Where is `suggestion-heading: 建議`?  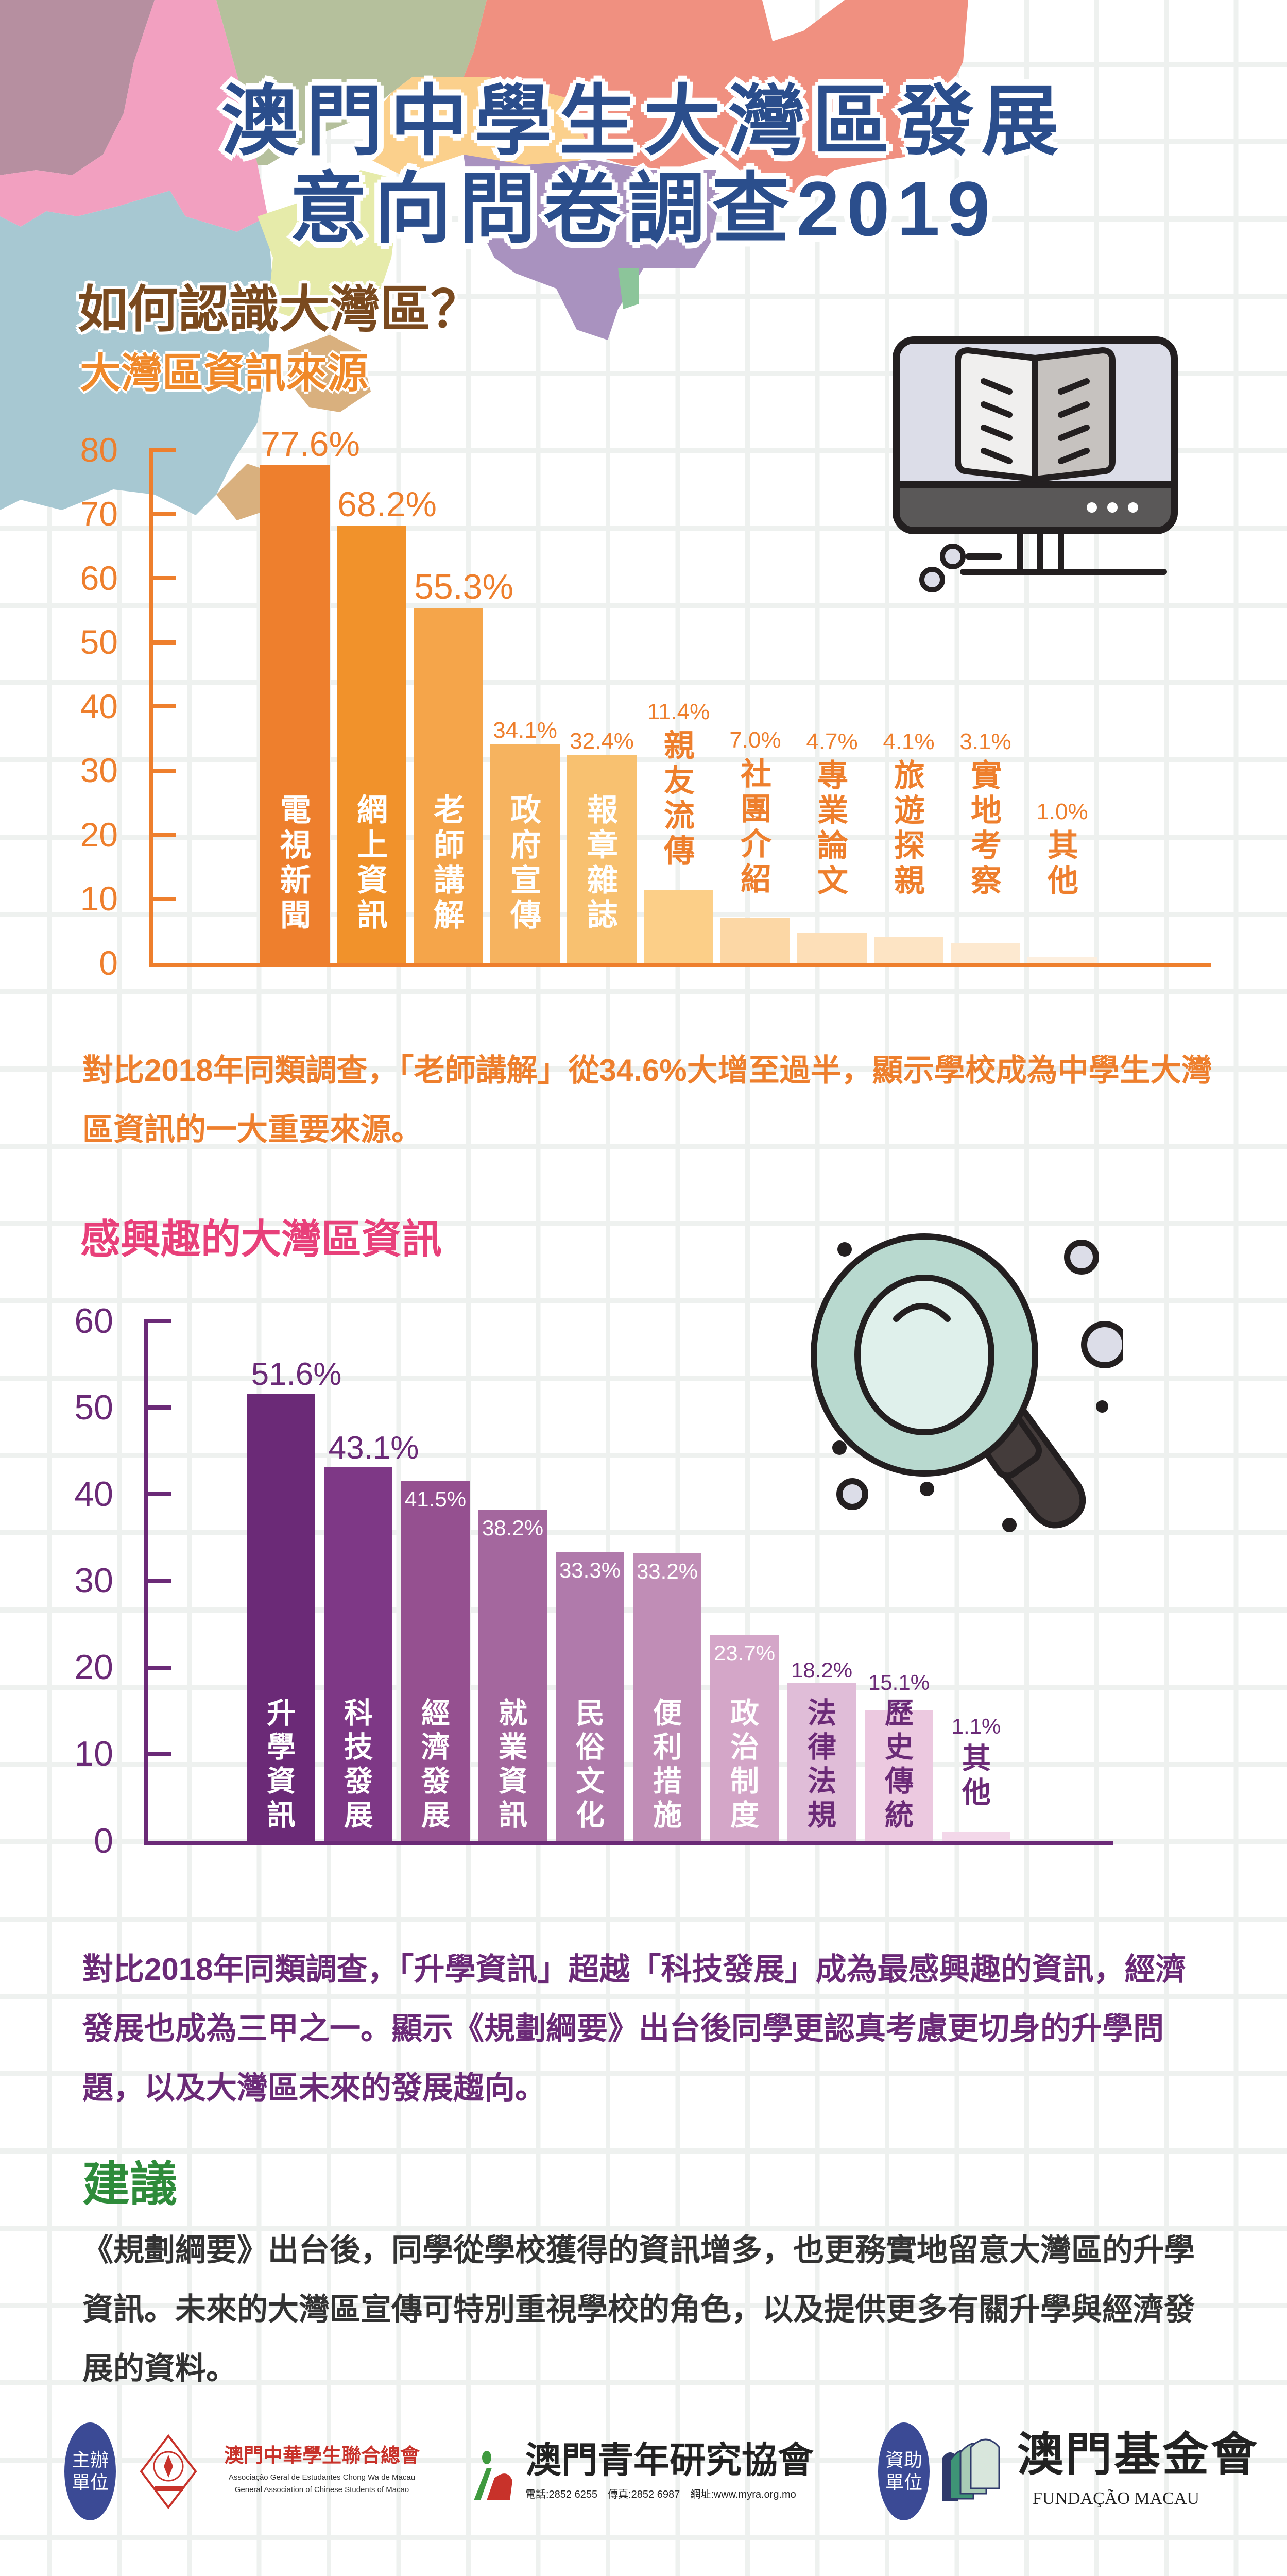 suggestion-heading: 建議 is located at coordinates (130, 2184).